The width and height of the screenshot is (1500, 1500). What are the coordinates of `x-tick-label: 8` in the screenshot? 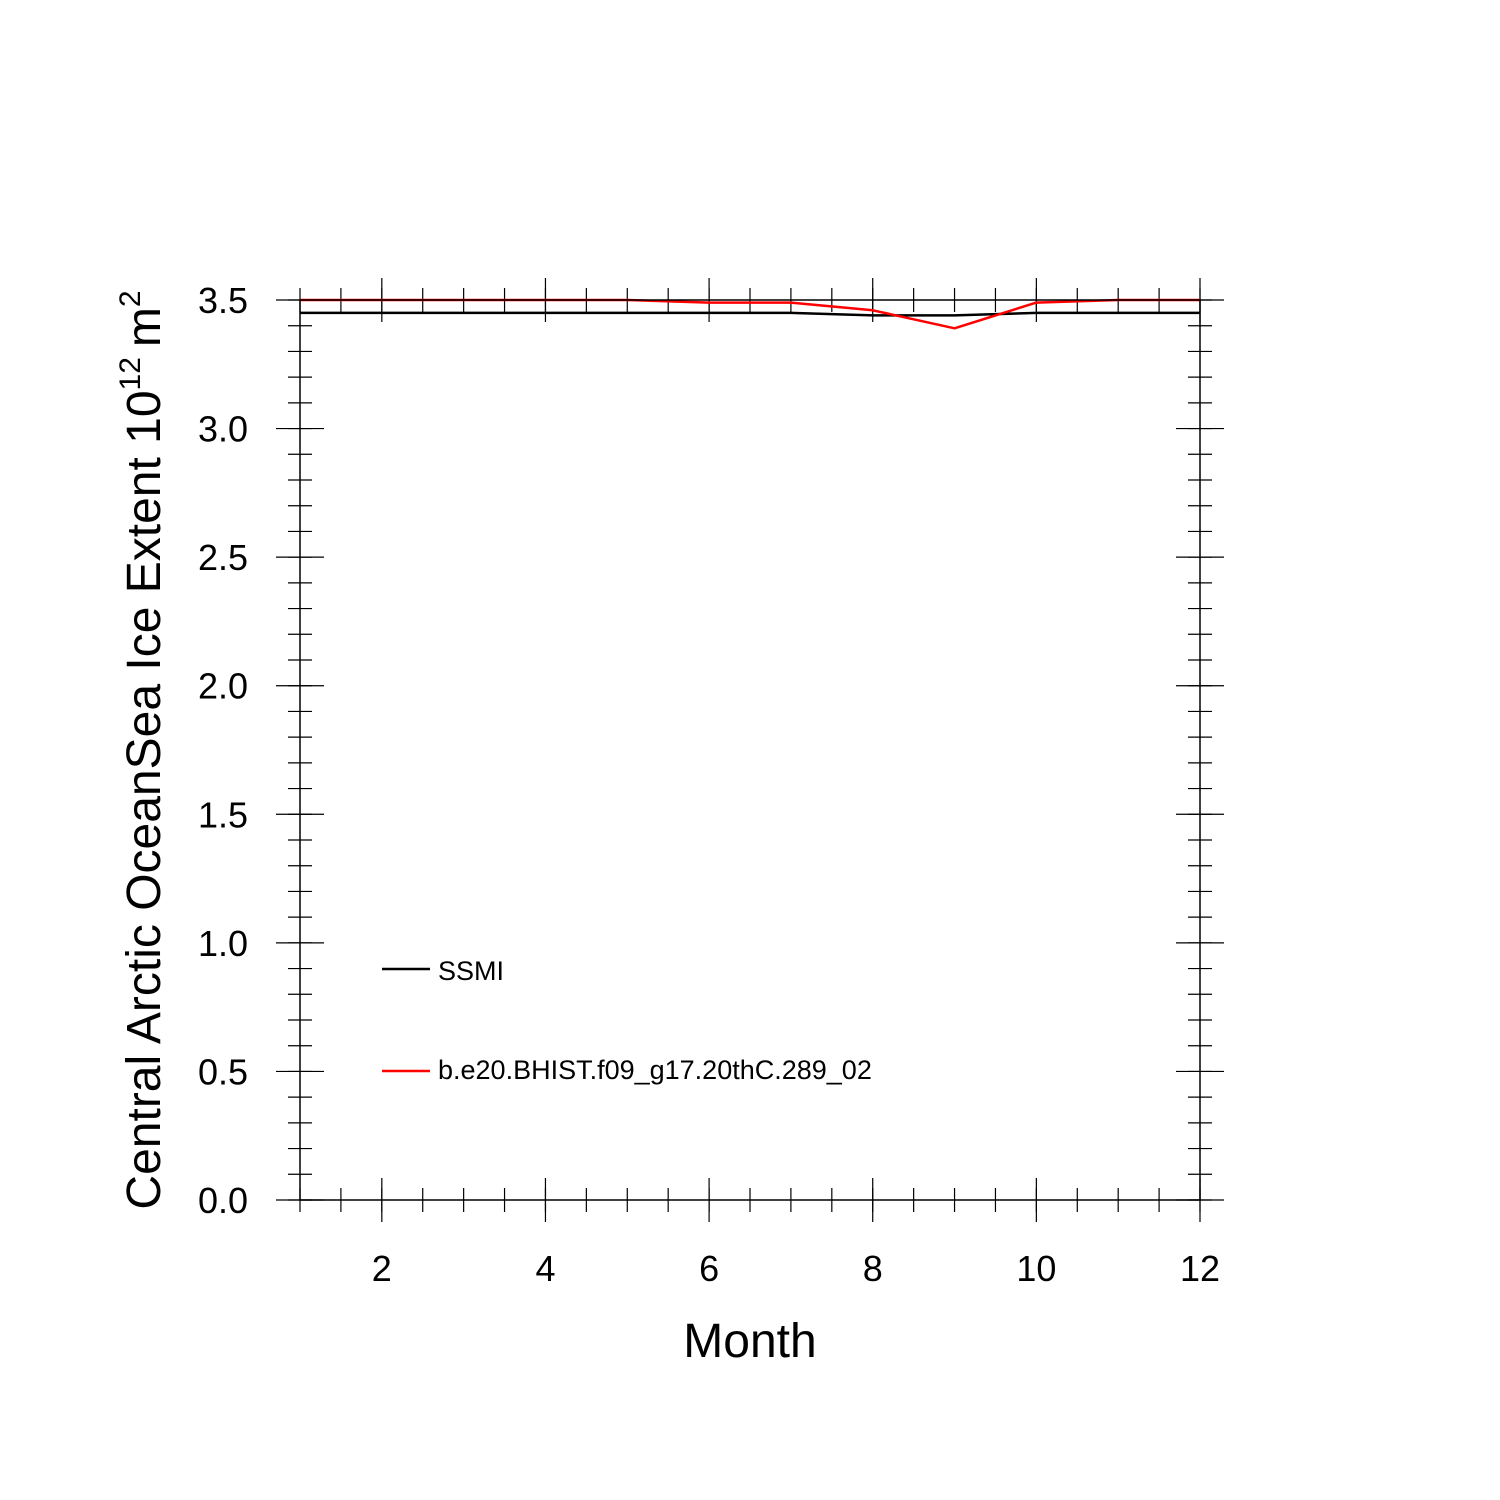 It's located at (873, 1268).